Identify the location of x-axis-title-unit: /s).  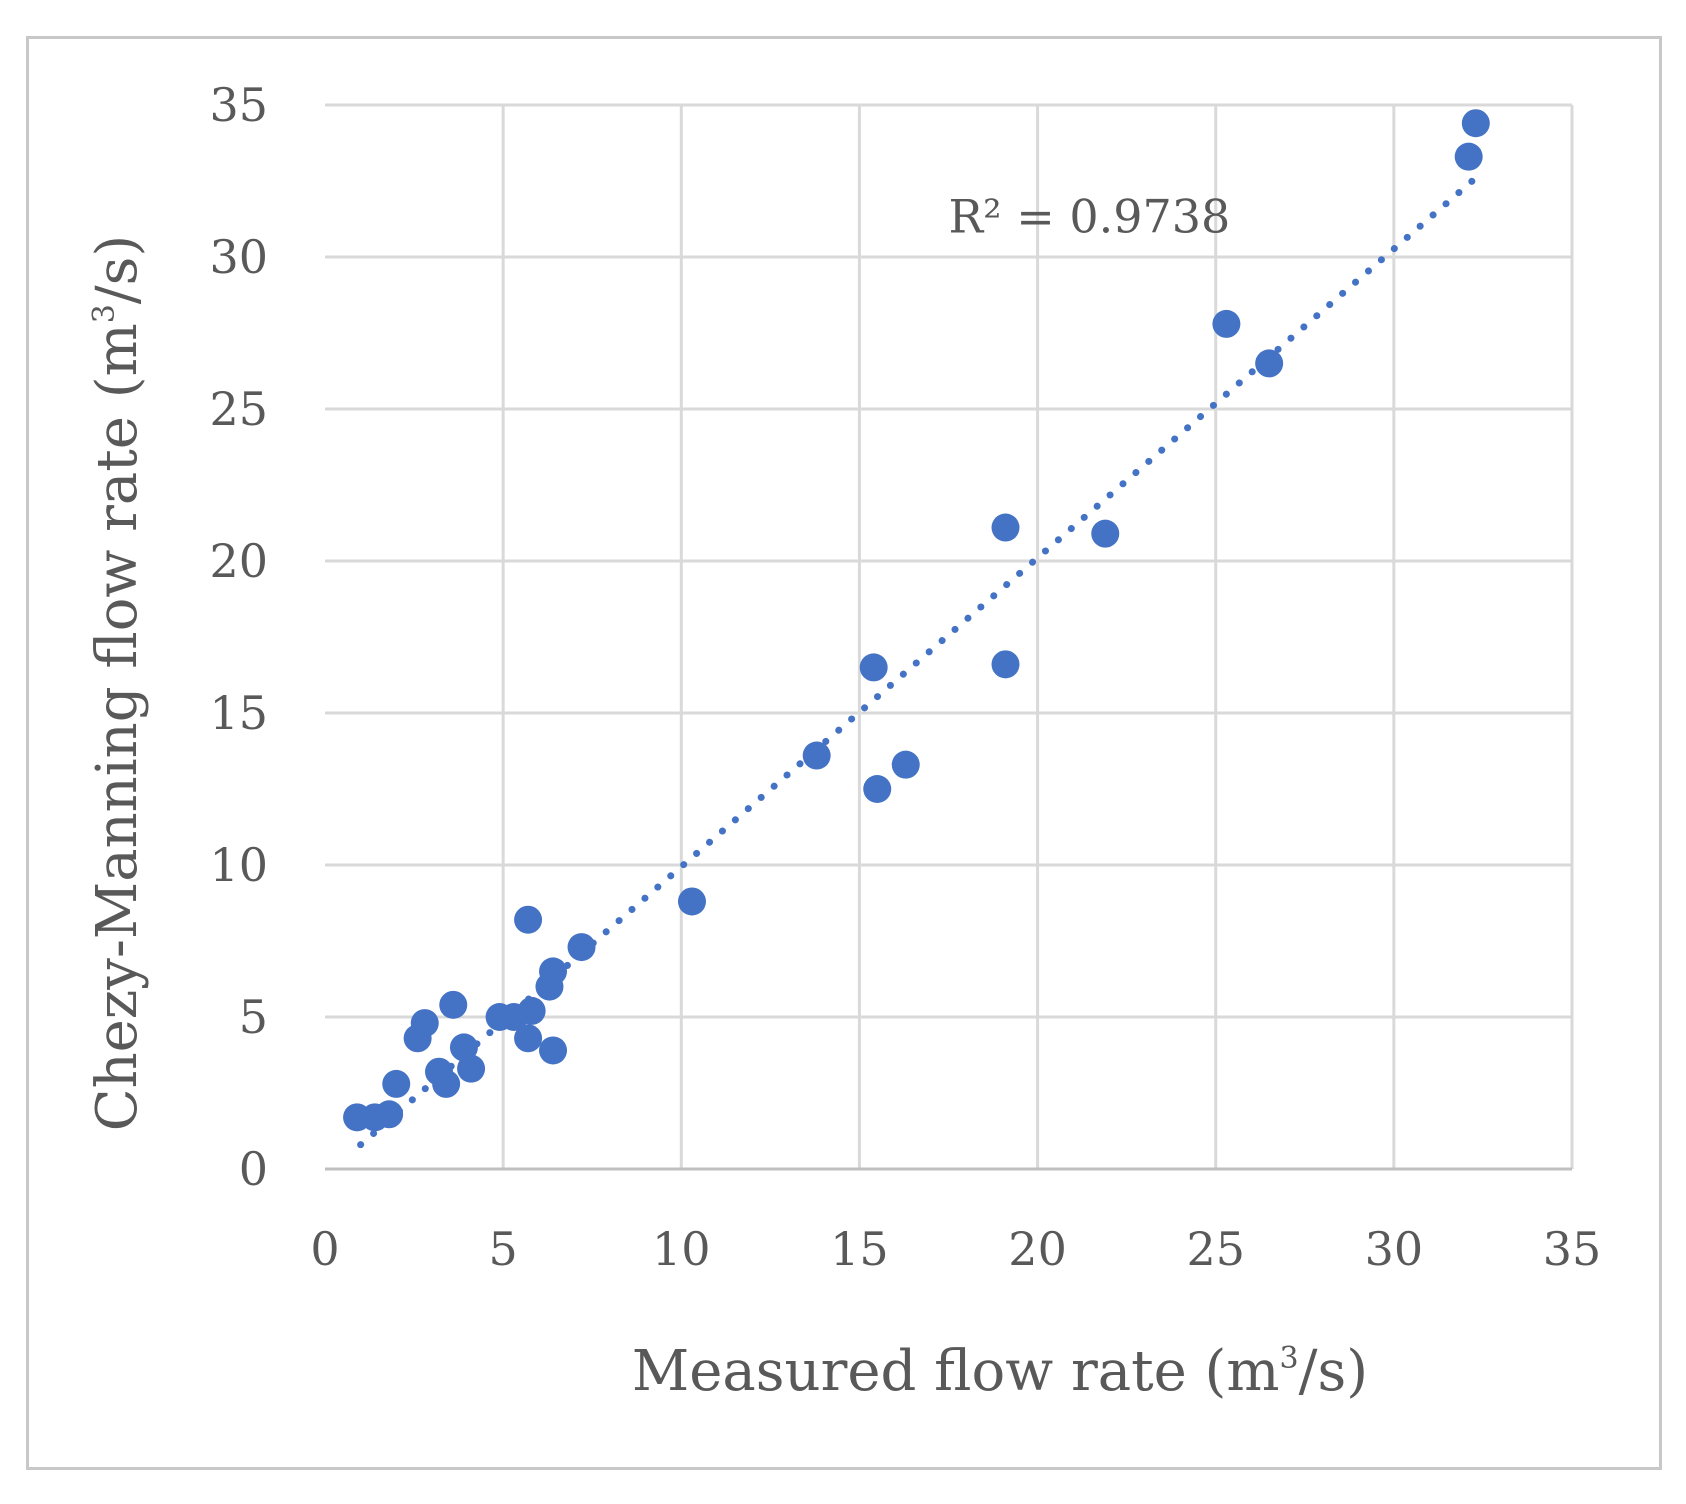
(1333, 1371).